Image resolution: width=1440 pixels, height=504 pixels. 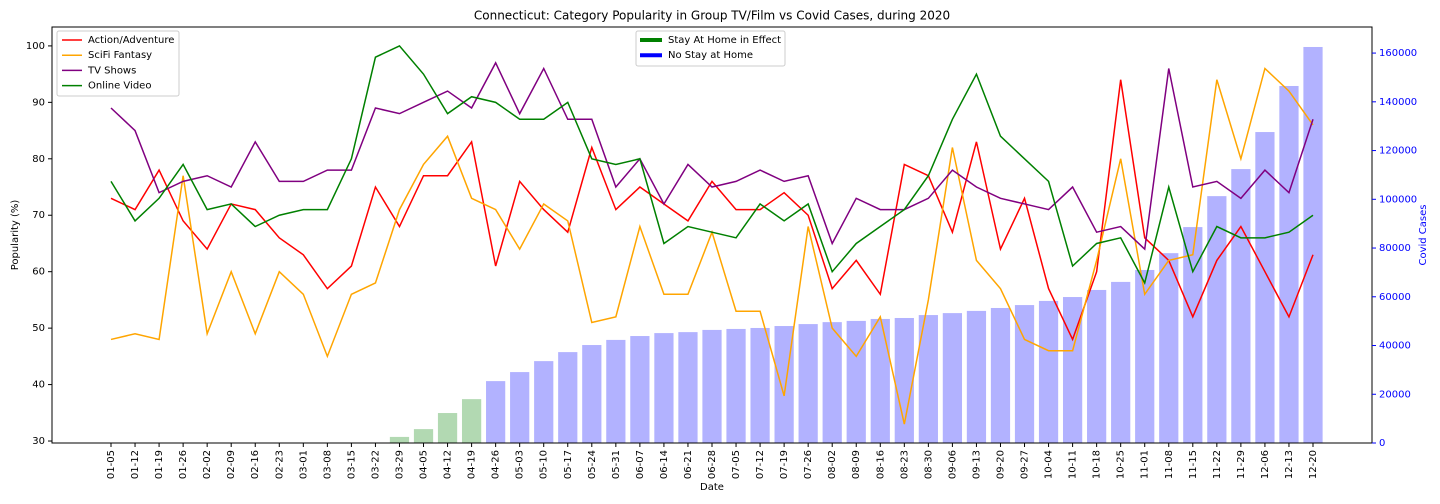 I want to click on x-tick-label: 12-06, so click(x=1265, y=464).